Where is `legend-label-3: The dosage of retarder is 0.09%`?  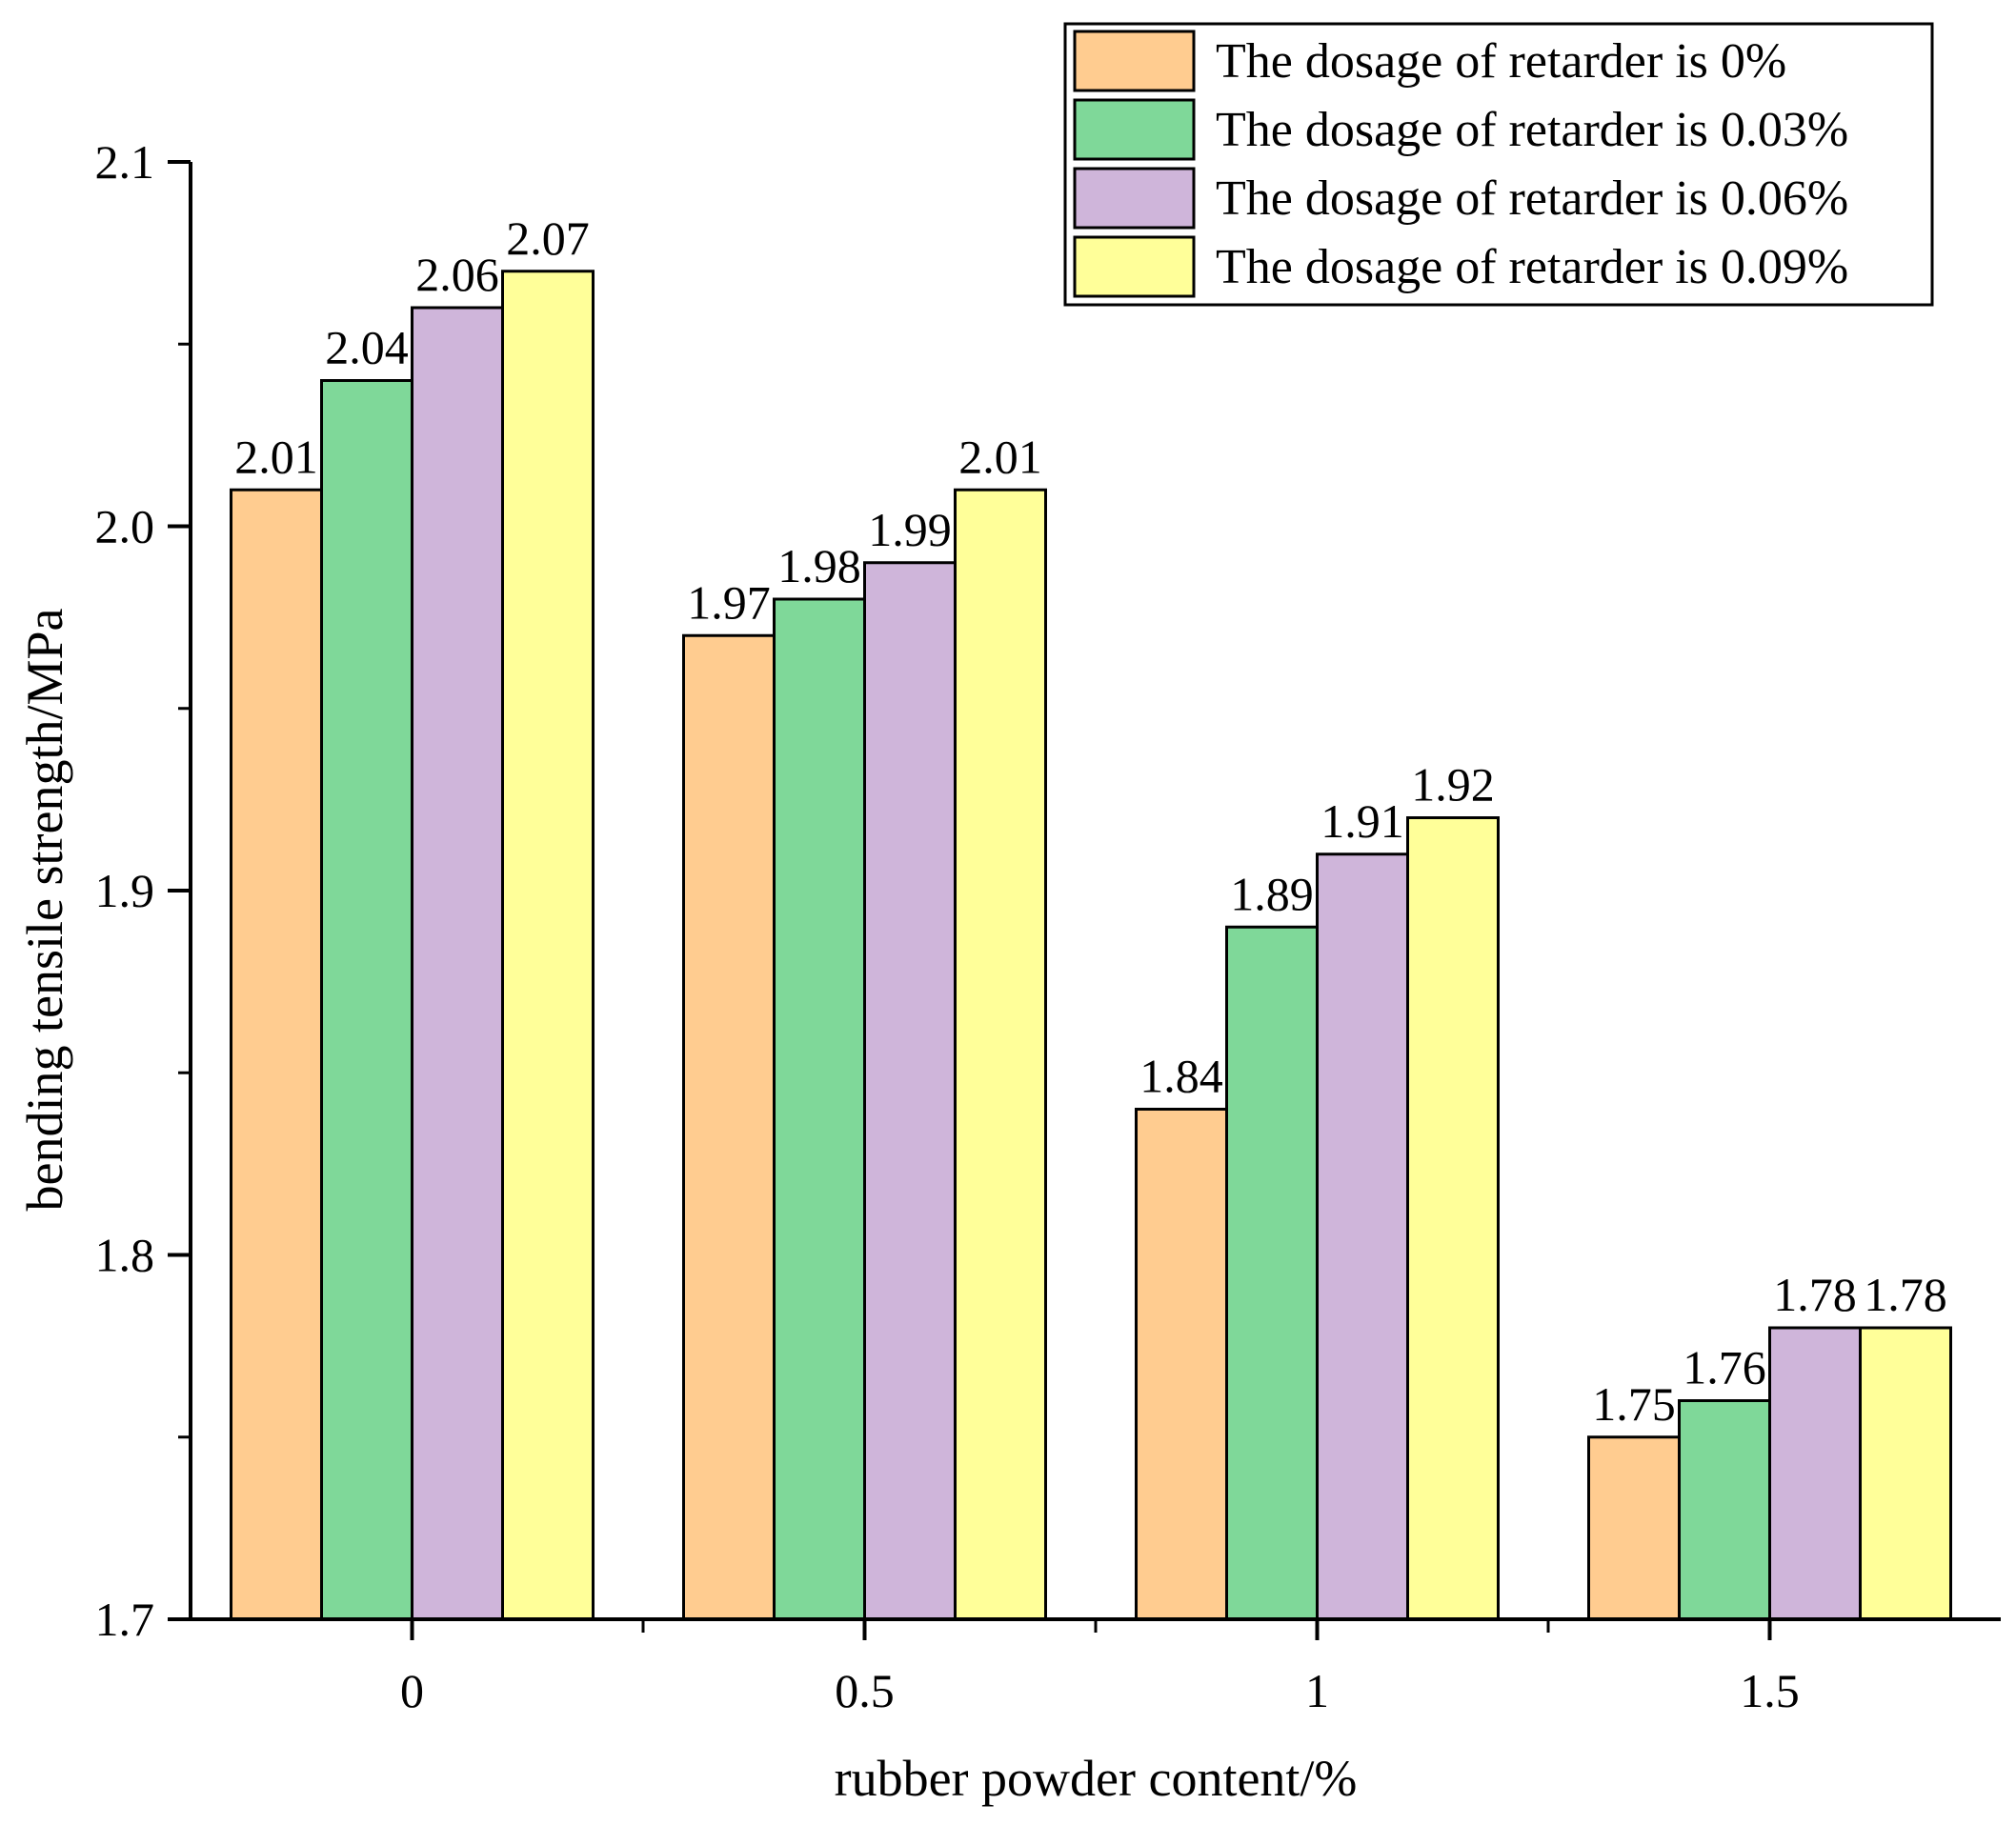
legend-label-3: The dosage of retarder is 0.09% is located at coordinates (1532, 267).